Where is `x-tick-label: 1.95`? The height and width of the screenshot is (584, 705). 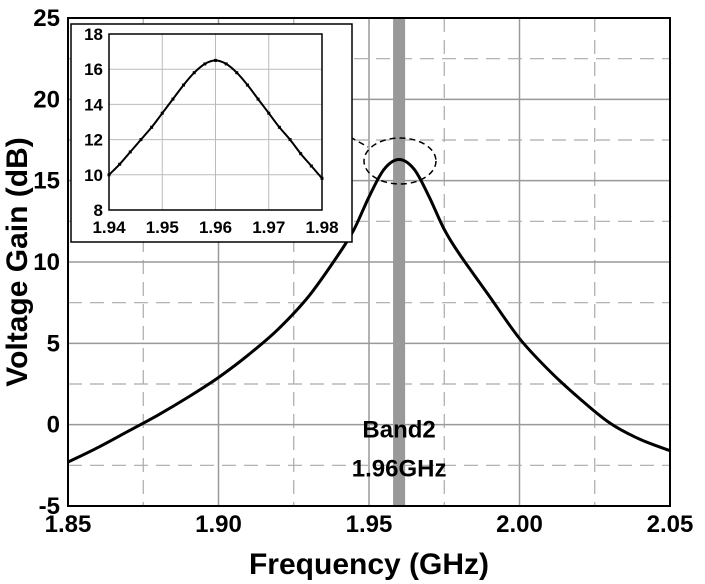 x-tick-label: 1.95 is located at coordinates (369, 524).